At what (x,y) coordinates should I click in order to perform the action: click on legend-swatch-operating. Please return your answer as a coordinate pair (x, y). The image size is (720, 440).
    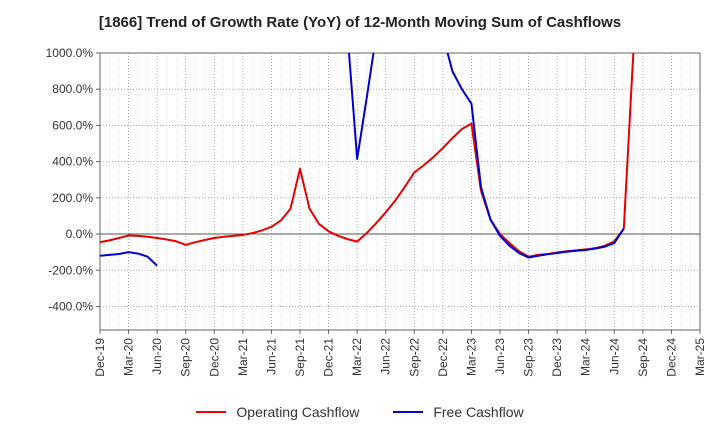
    Looking at the image, I should click on (211, 412).